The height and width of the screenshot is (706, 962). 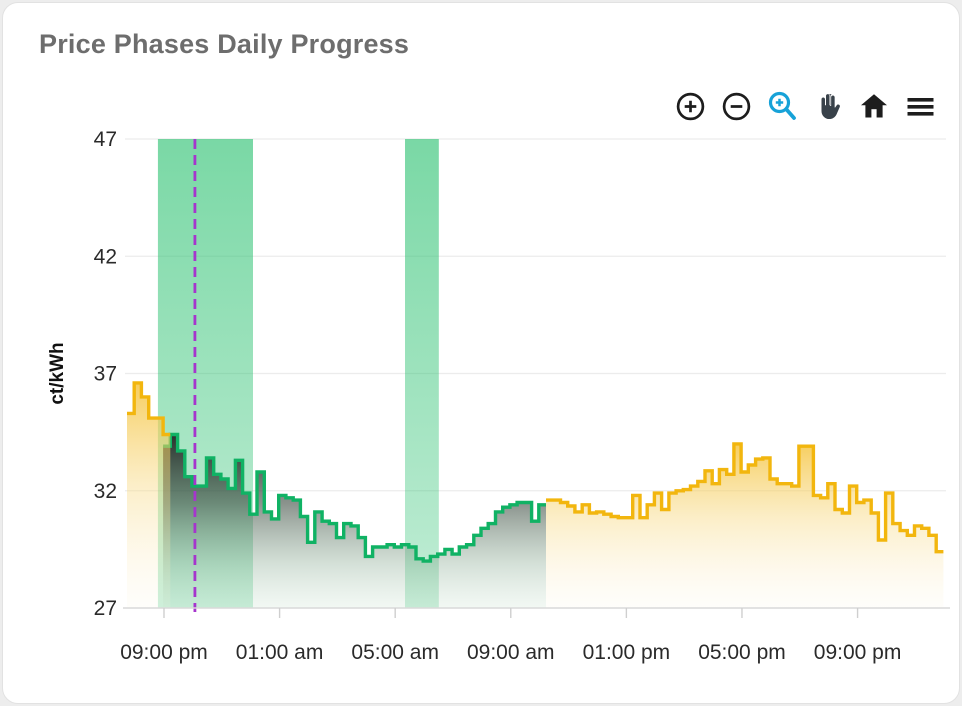 I want to click on chart-toolbar, so click(x=805, y=106).